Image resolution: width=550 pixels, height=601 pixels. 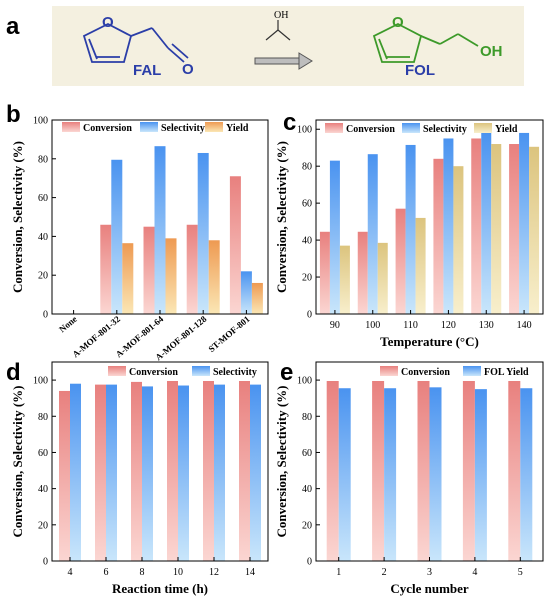 I want to click on ytick-label-c: 60, so click(x=307, y=204).